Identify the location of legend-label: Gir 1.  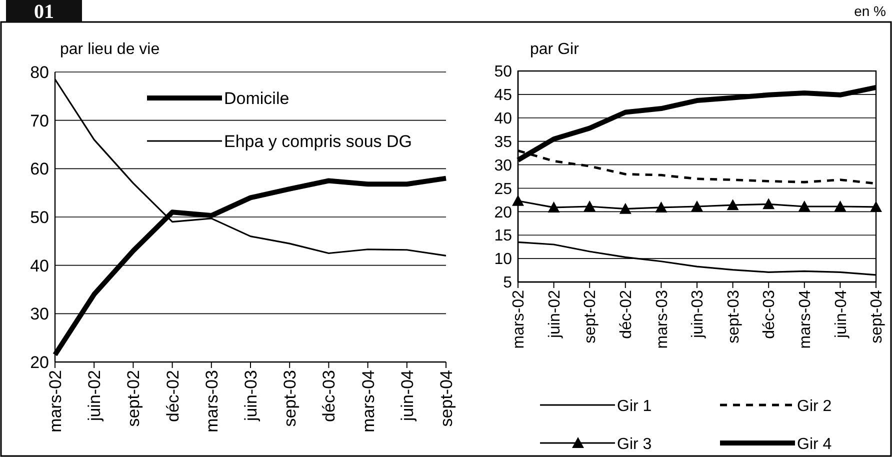
(634, 406).